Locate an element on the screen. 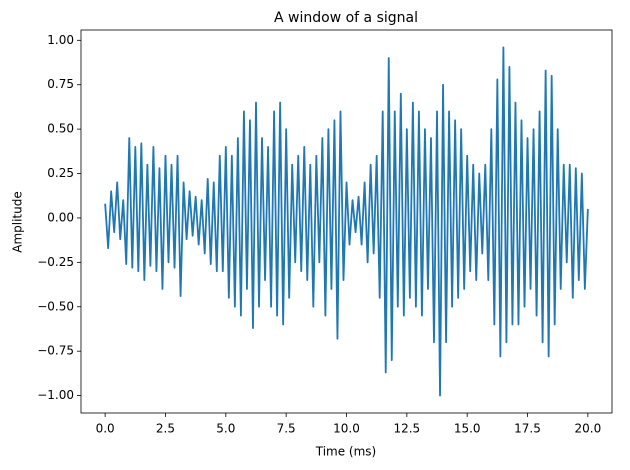  x-tick-label: 5.0 is located at coordinates (225, 429).